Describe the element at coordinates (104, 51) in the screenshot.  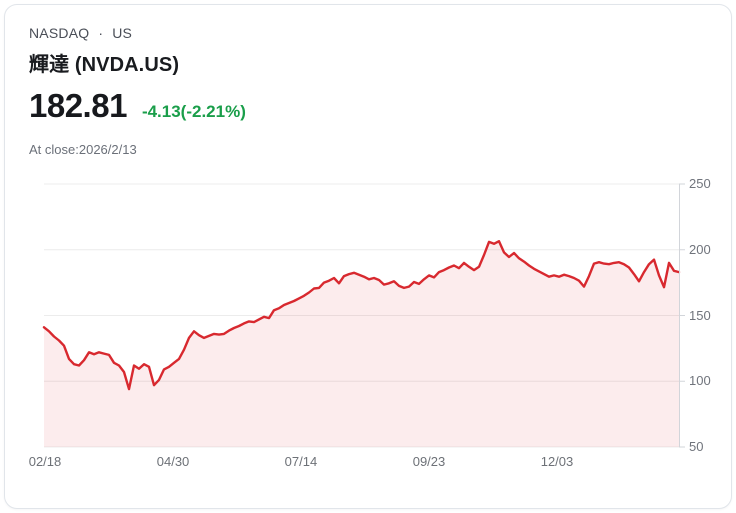
I see `quote-header: NASDAQ · US 輝達 (NVDA.US)` at that location.